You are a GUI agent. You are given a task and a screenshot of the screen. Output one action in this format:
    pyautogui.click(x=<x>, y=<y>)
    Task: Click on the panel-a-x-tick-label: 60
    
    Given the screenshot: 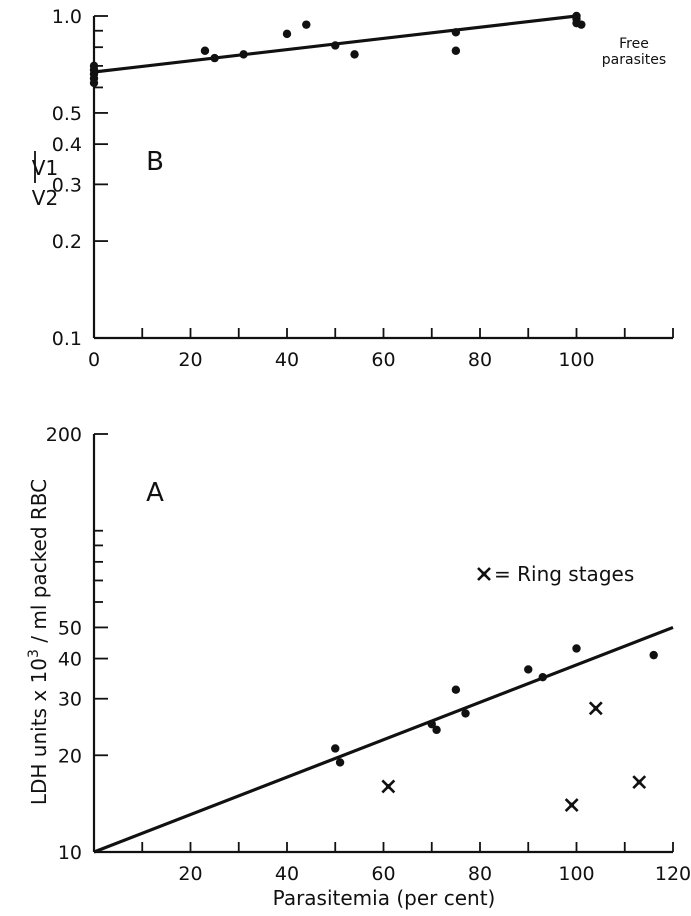 What is the action you would take?
    pyautogui.click(x=383, y=874)
    